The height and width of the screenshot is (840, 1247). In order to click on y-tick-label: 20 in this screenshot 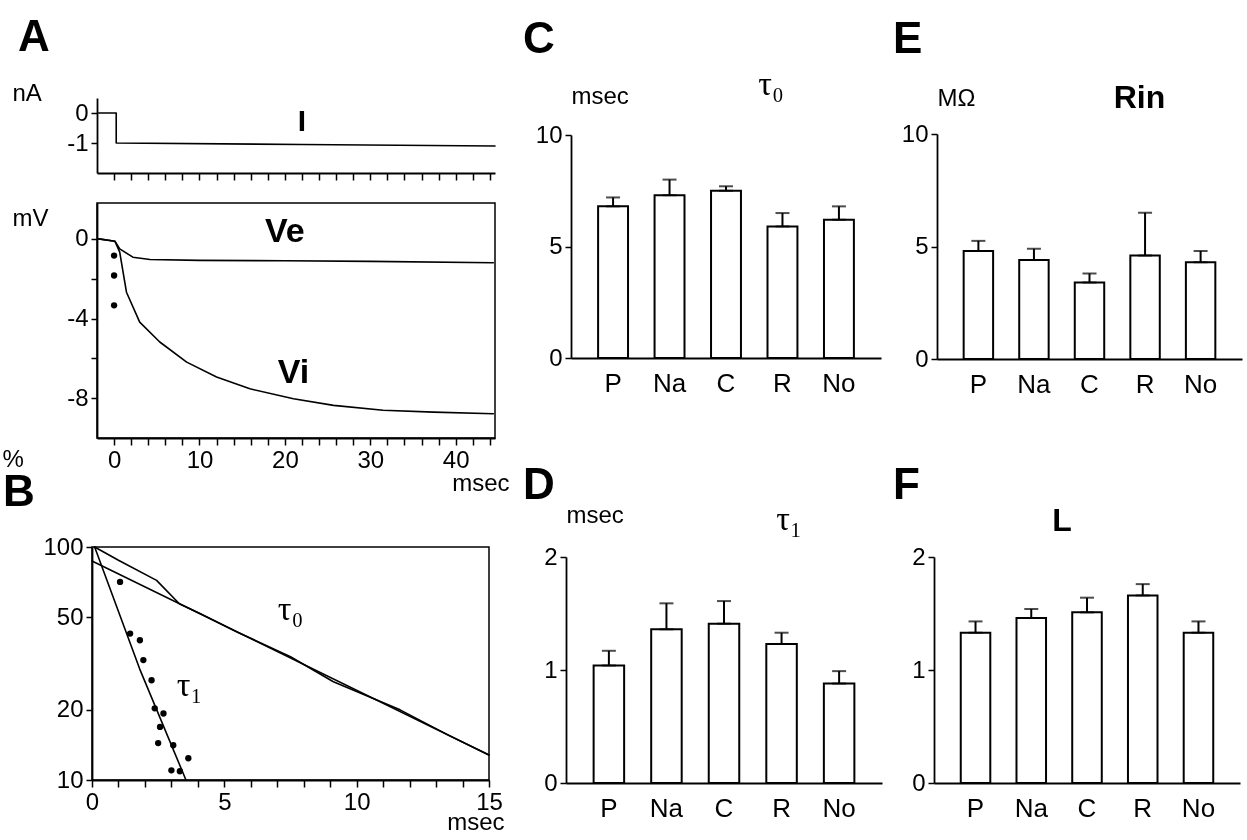, I will do `click(70, 709)`.